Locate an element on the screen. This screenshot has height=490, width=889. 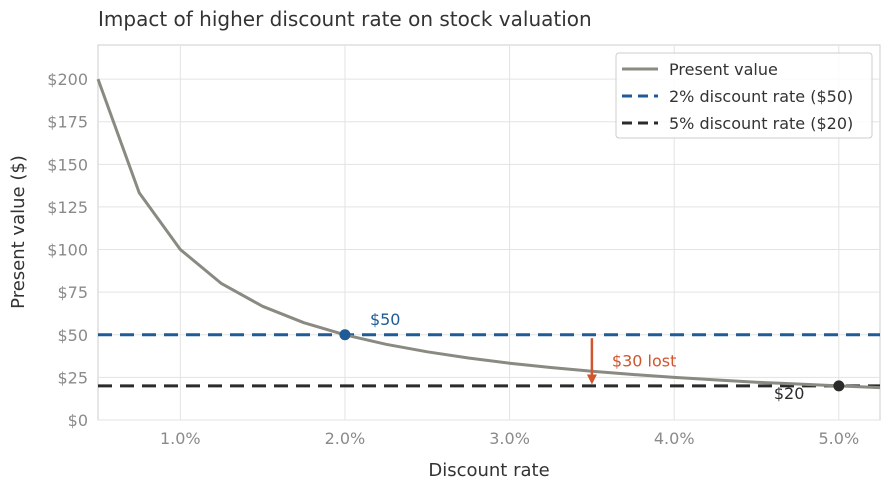
x-tick-label: 3.0% is located at coordinates (509, 438).